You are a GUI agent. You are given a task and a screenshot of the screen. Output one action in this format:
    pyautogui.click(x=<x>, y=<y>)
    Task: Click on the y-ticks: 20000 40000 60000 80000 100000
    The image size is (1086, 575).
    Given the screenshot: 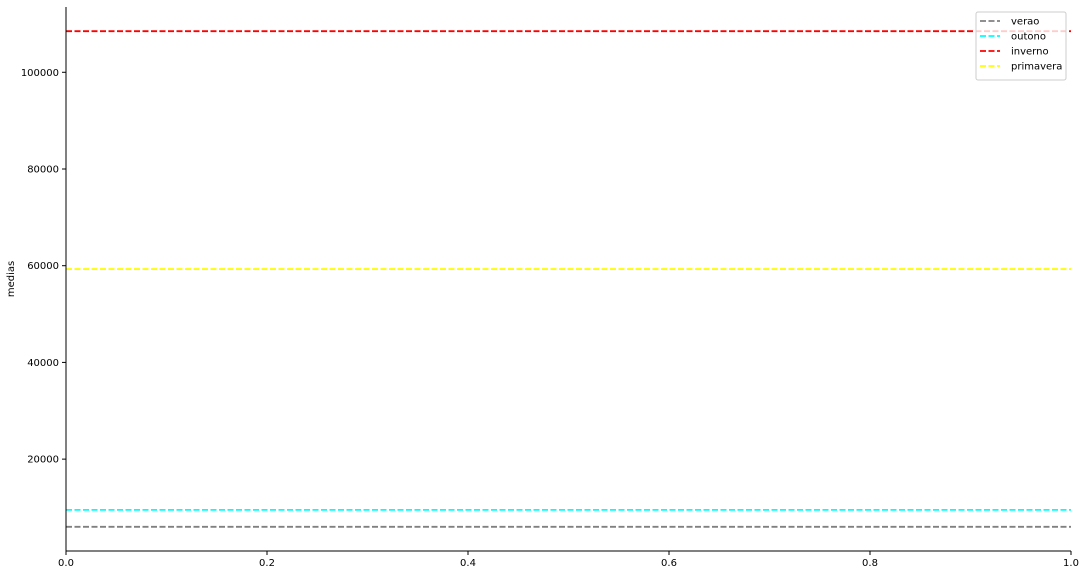 What is the action you would take?
    pyautogui.click(x=43, y=267)
    